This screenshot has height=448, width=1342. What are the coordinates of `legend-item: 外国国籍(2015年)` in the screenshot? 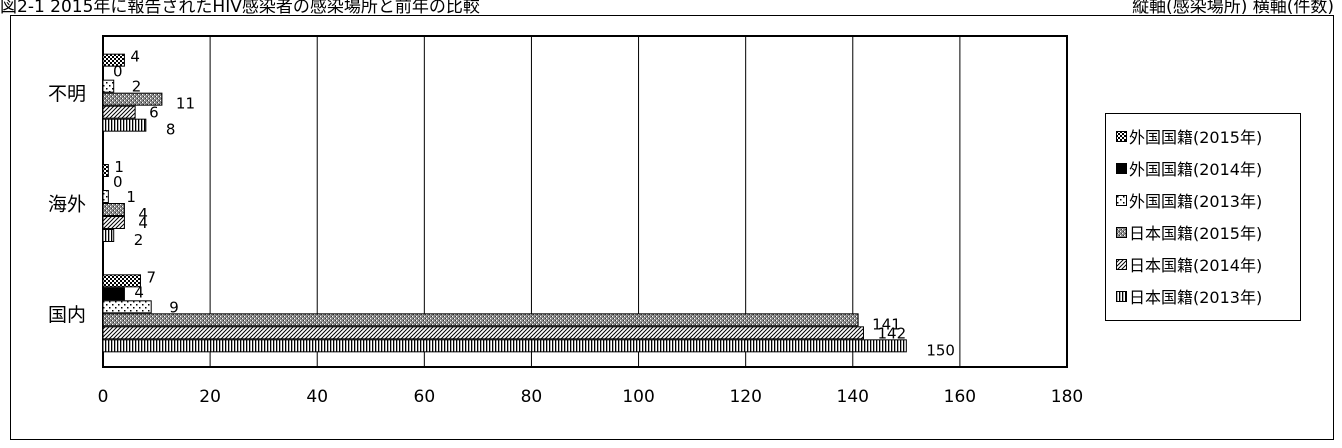 It's located at (1189, 136).